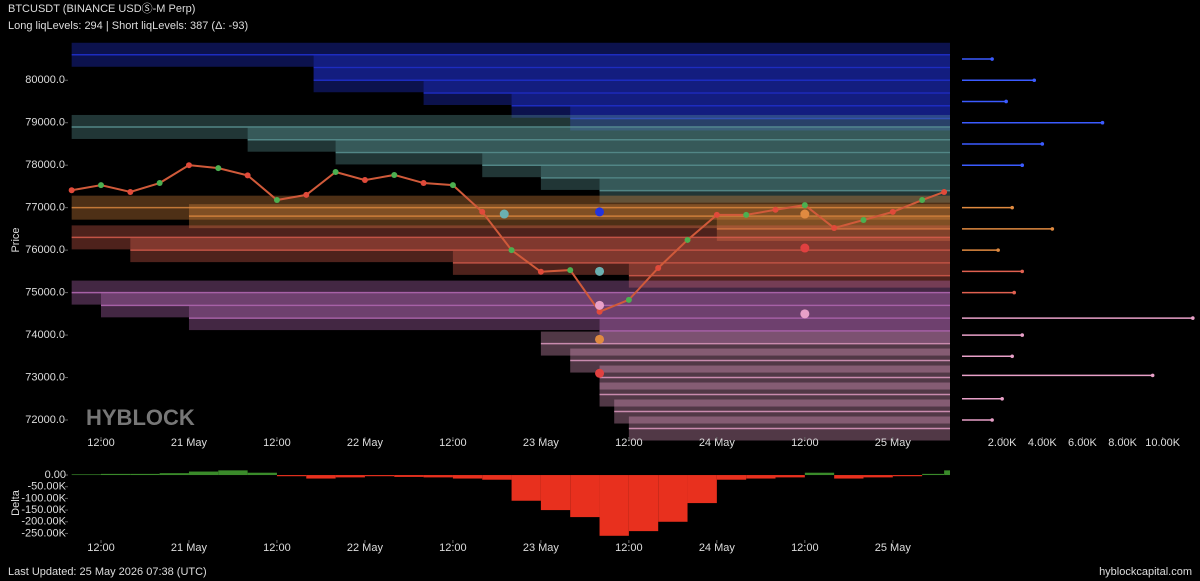  What do you see at coordinates (55, 475) in the screenshot?
I see `y-tick-label: 0.00` at bounding box center [55, 475].